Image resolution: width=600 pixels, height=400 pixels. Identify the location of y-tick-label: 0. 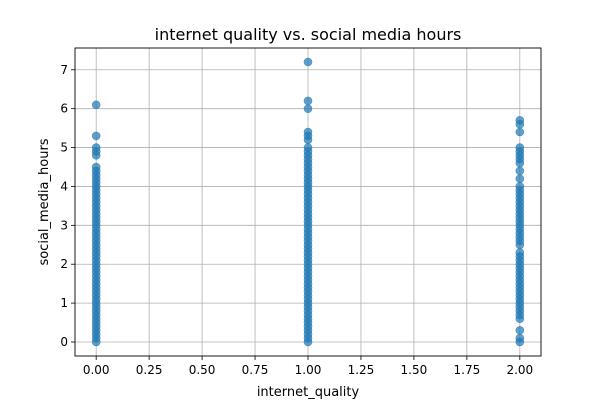
(64, 342).